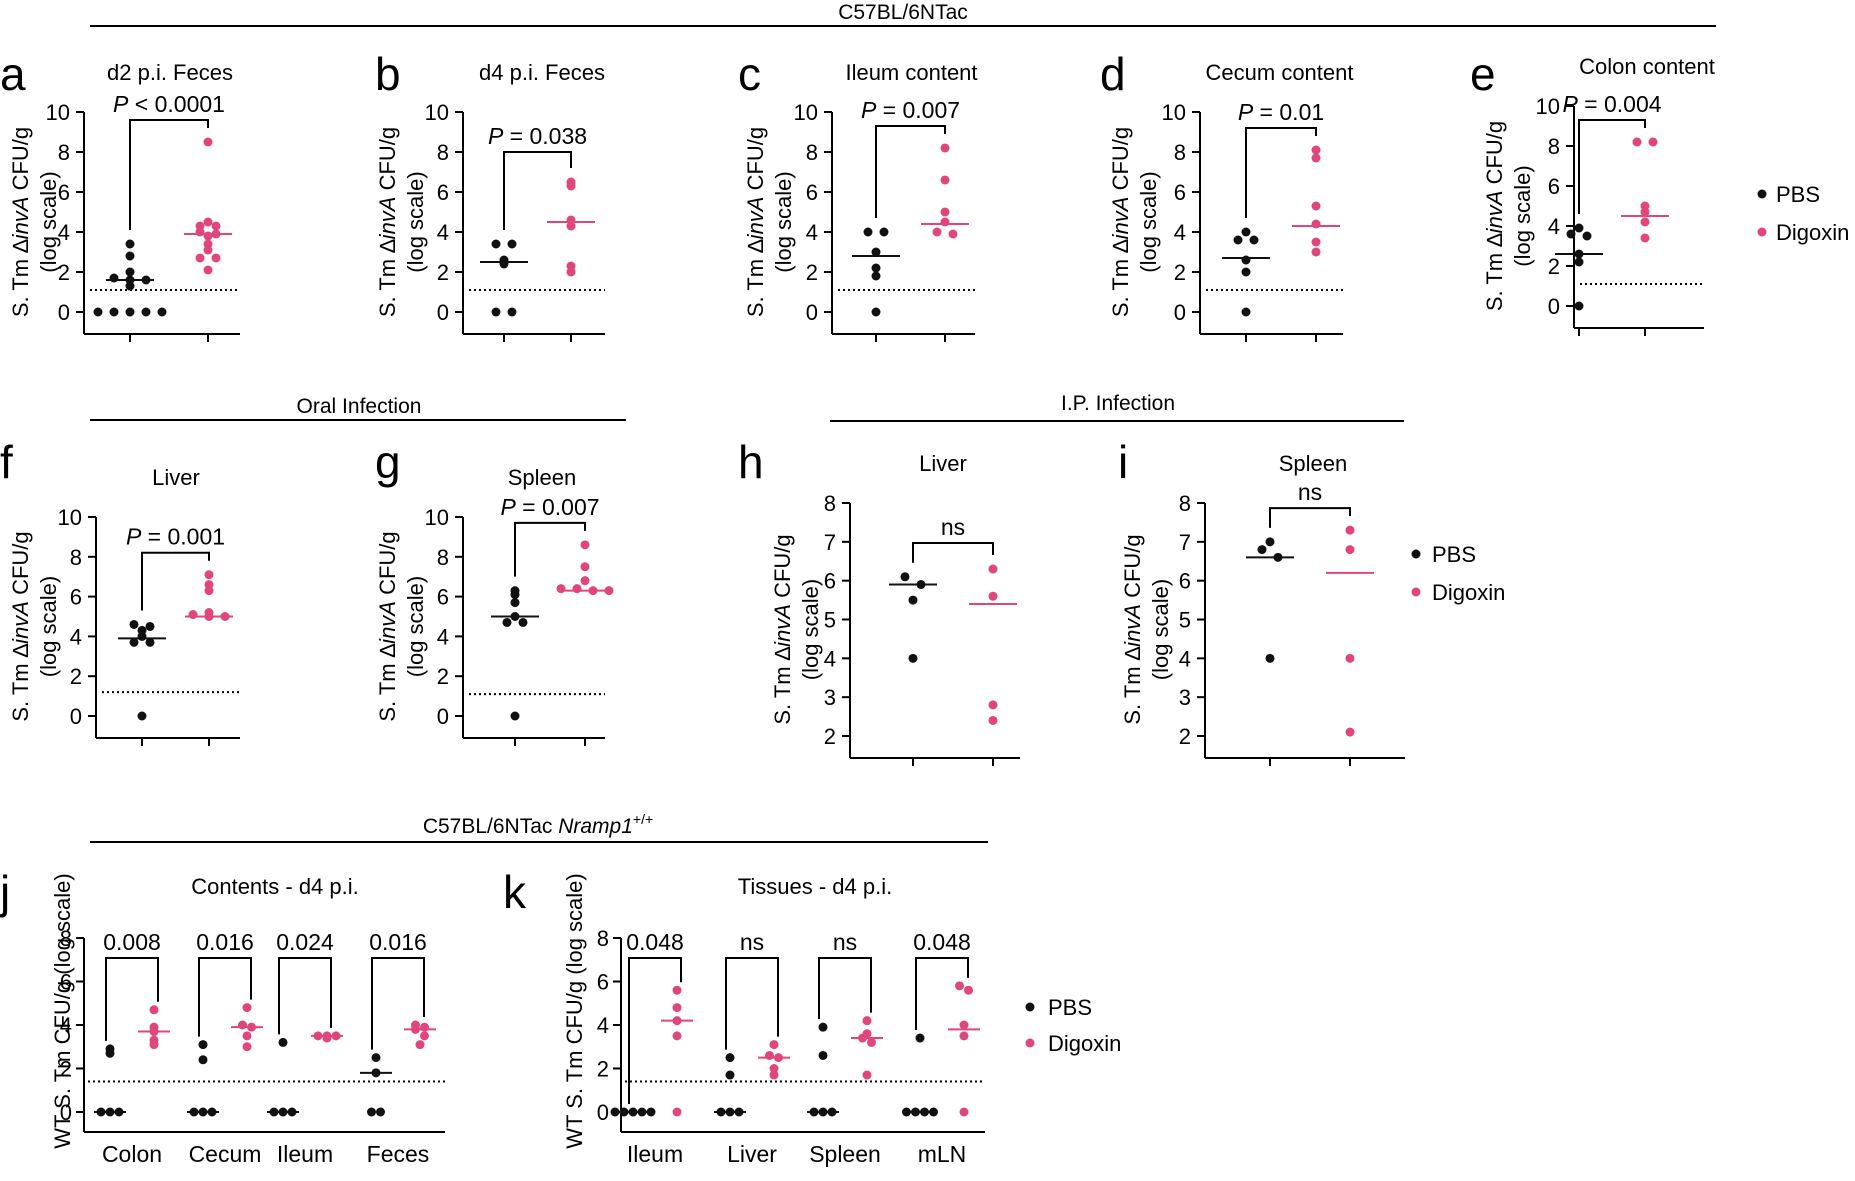 Image resolution: width=1855 pixels, height=1181 pixels. I want to click on y-axis-label: WT S. Tm CFU/g (log scale), so click(574, 1010).